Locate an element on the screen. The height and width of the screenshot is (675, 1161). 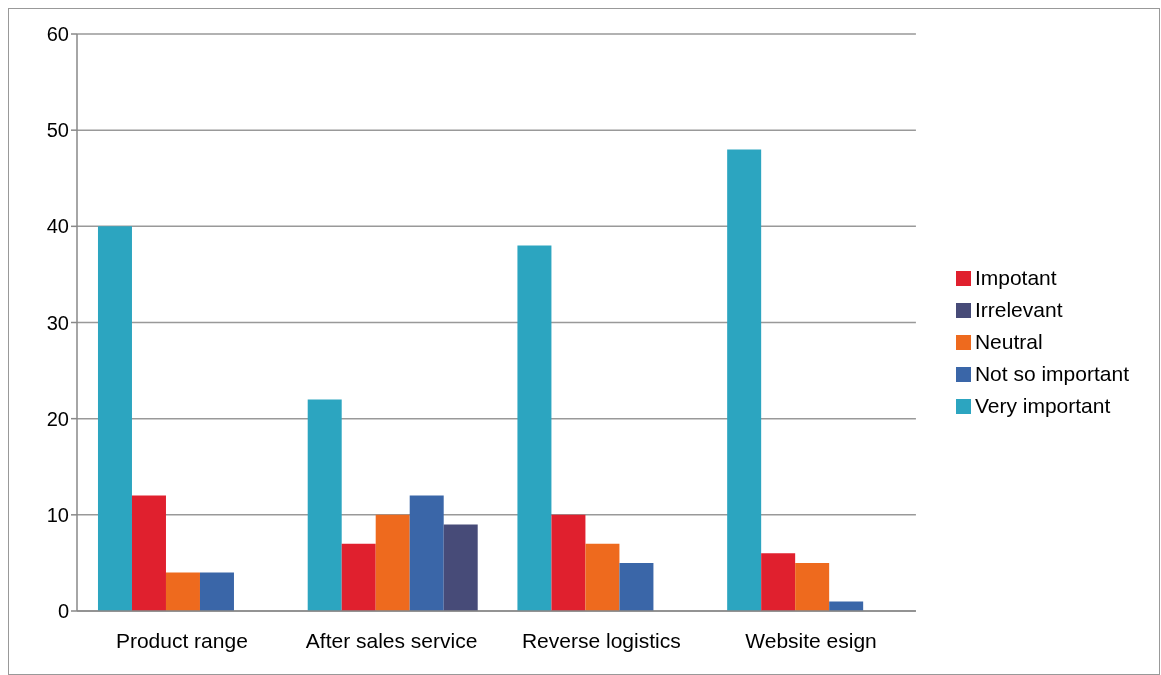
legend-label: Impotant is located at coordinates (1015, 277).